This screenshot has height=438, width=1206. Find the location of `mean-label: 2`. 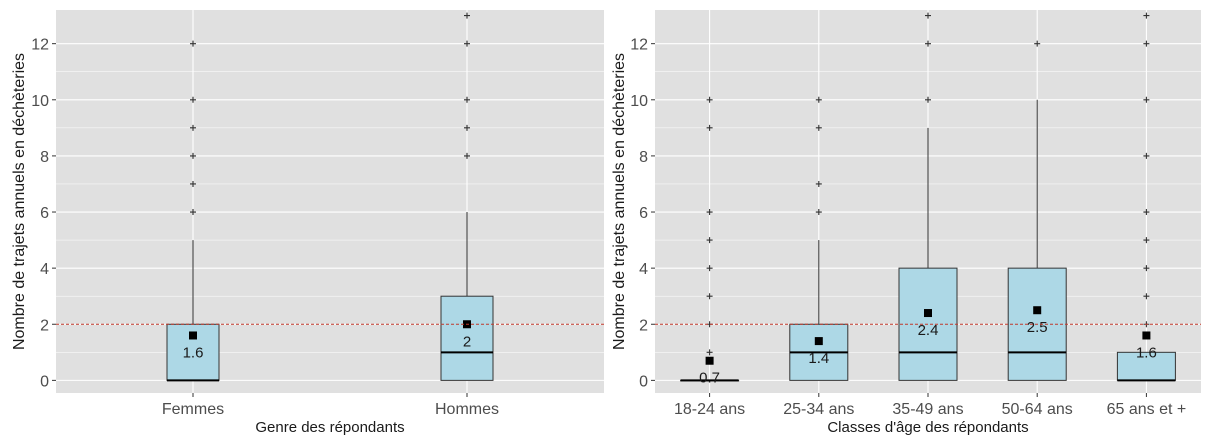

mean-label: 2 is located at coordinates (467, 341).